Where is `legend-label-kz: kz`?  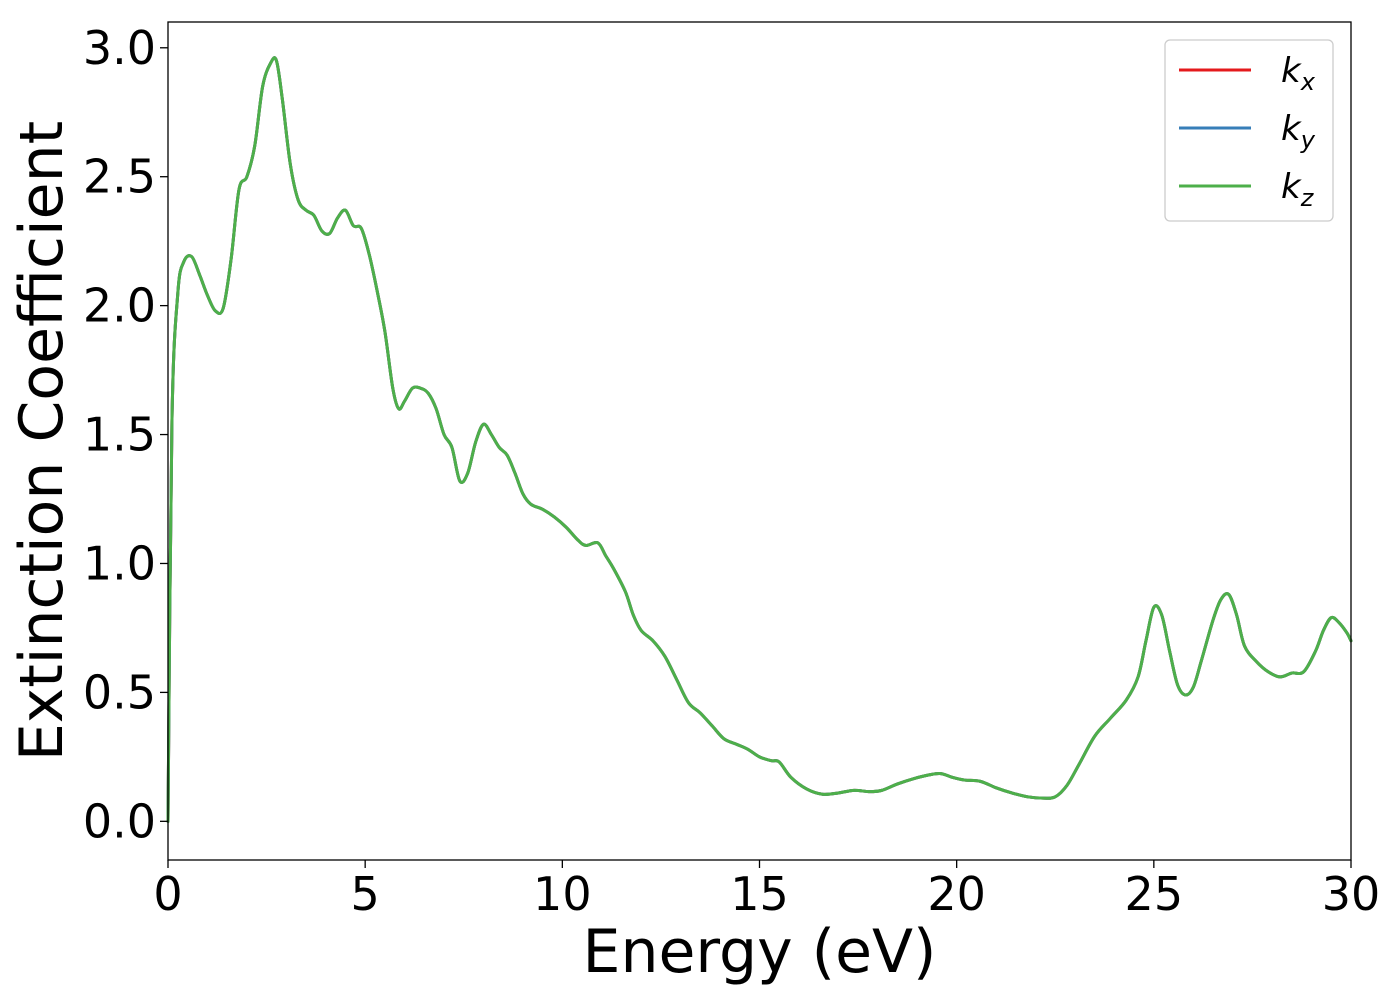
legend-label-kz: kz is located at coordinates (1298, 189).